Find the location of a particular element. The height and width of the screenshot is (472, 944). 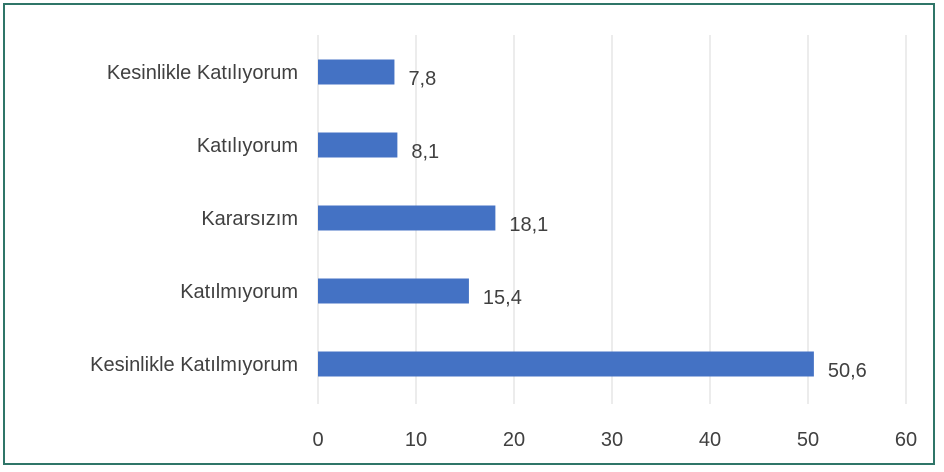

data-label: 18,1 is located at coordinates (528, 225).